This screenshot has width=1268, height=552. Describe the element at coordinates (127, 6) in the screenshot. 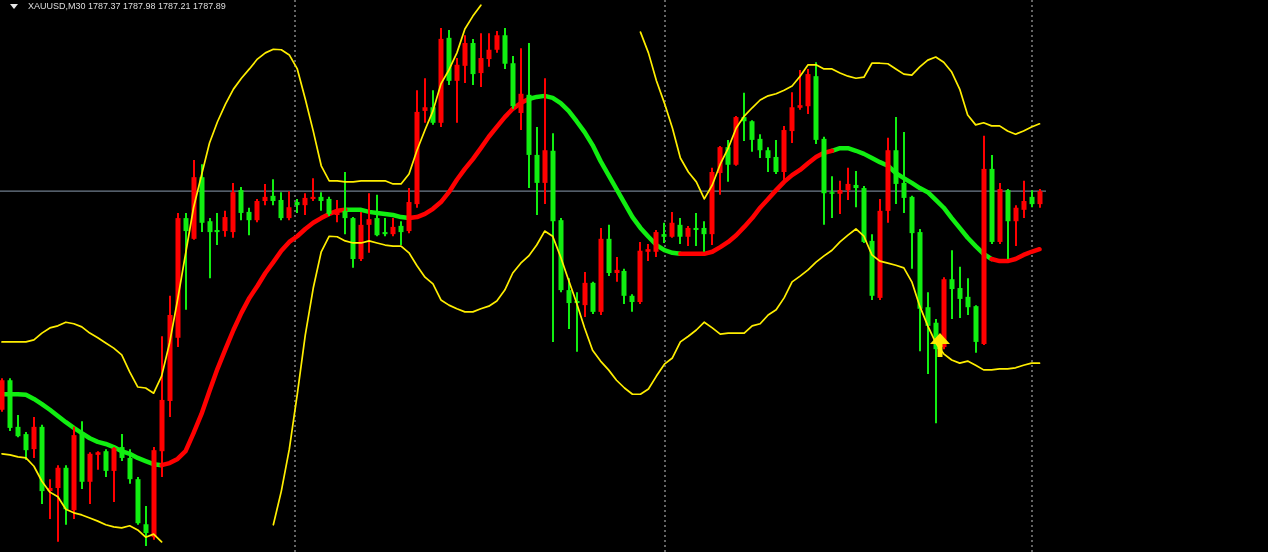

I see `chart-title: XAUUSD,M30 1787.37 1787.98 1787.21 1787.89` at that location.